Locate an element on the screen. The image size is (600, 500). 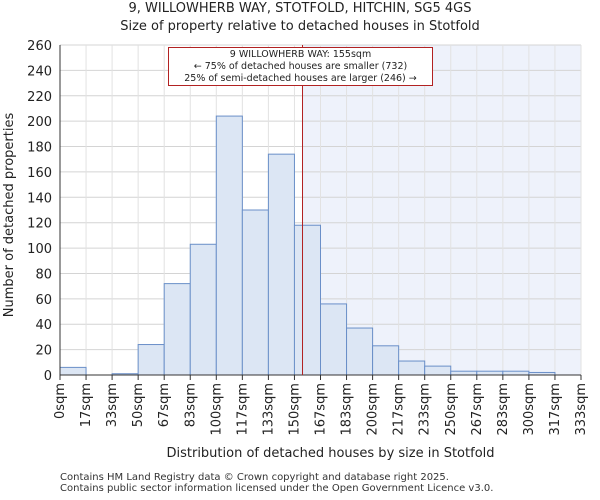
y-tick-label: 140 is located at coordinates (39, 198).